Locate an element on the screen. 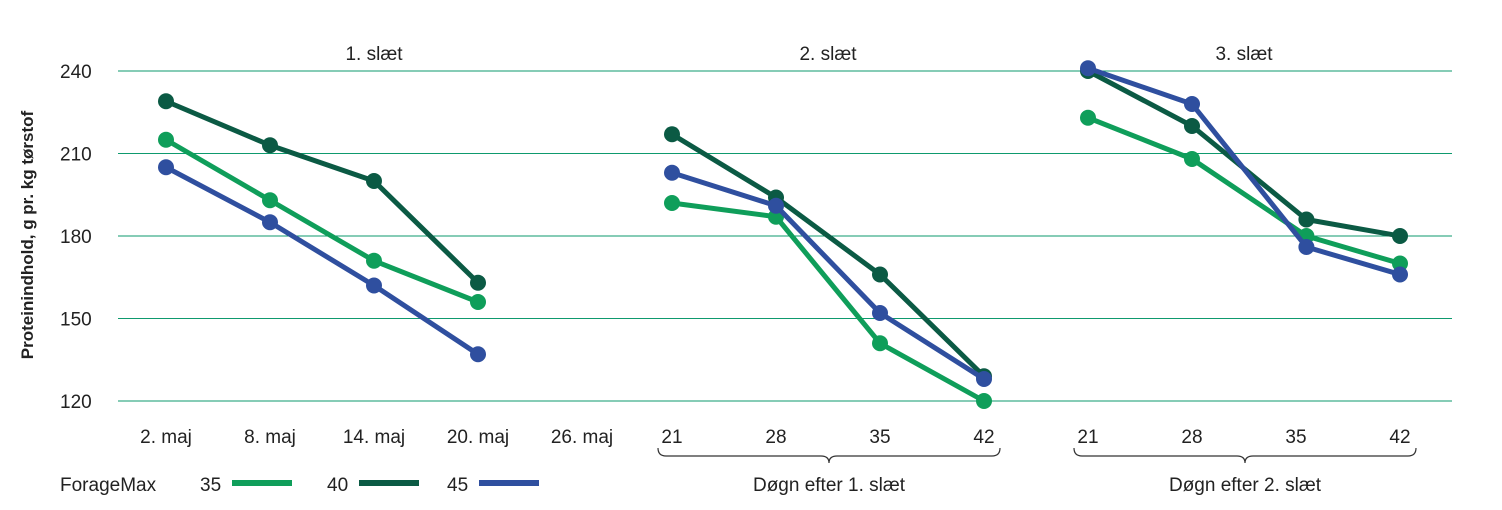 The height and width of the screenshot is (510, 1502). y-axis-label: Proteinindhold, g pr. kg tørstof is located at coordinates (27, 234).